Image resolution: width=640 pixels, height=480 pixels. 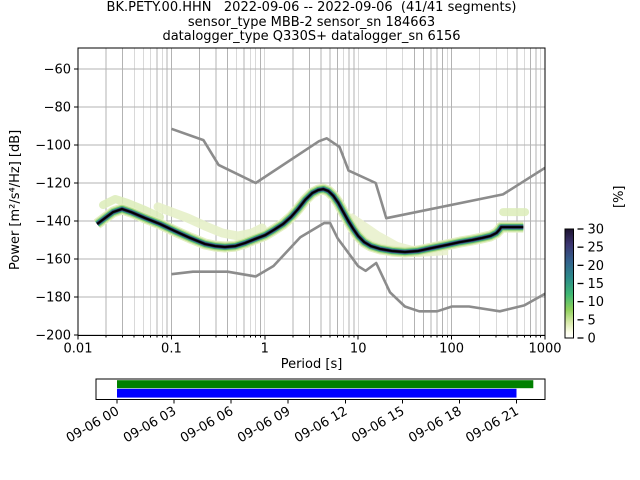 I want to click on colorbar-tick-label: 10, so click(x=596, y=302).